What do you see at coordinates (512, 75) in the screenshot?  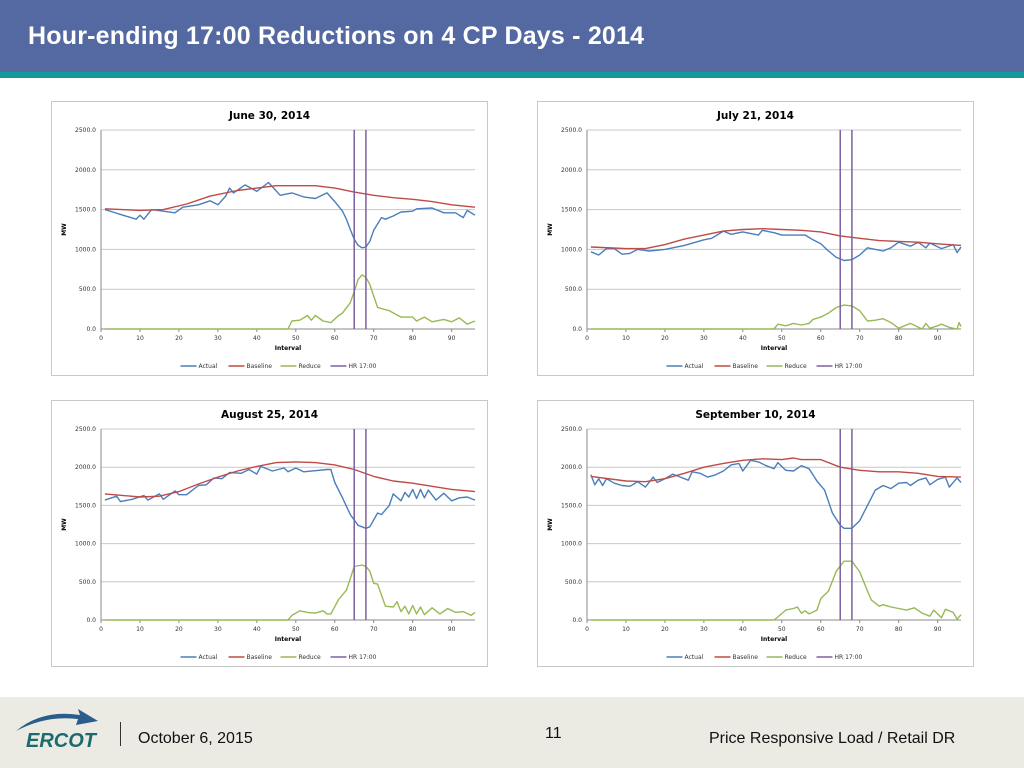 I see `header-stripe` at bounding box center [512, 75].